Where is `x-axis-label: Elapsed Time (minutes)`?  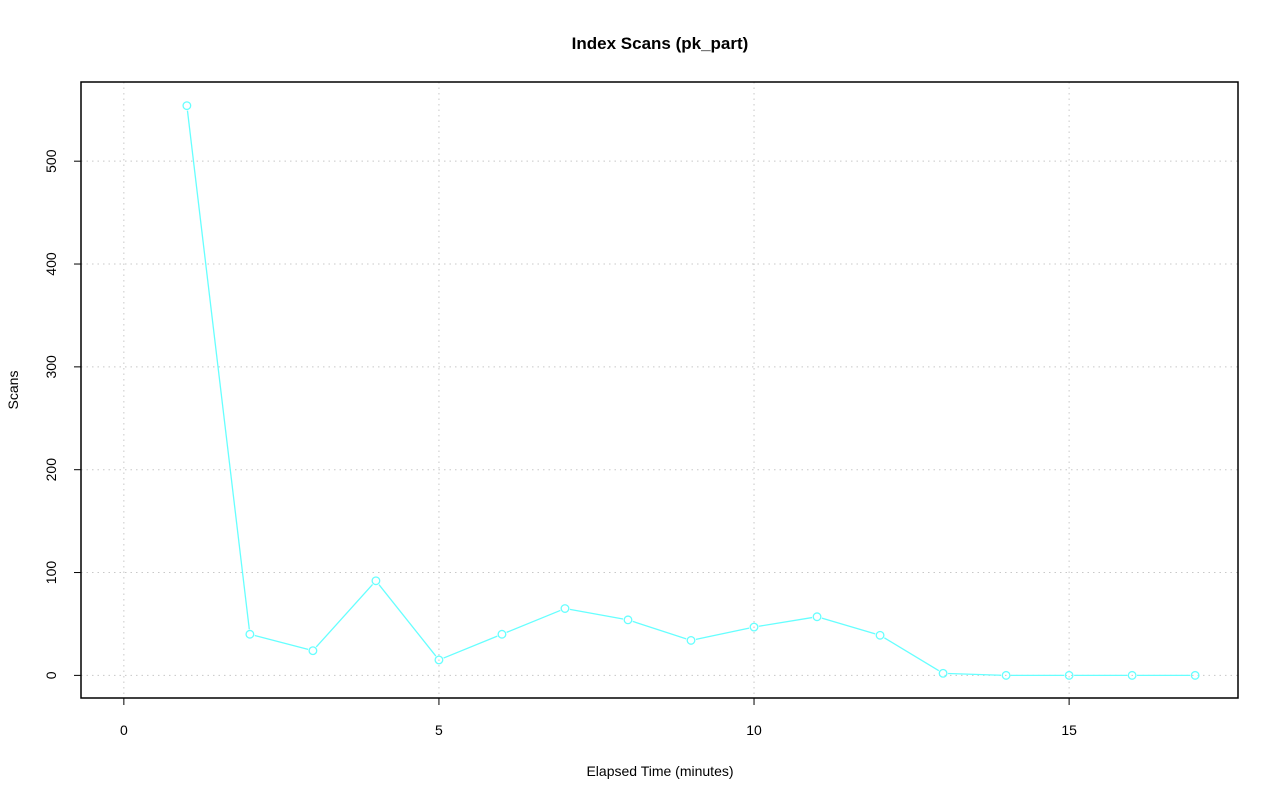 x-axis-label: Elapsed Time (minutes) is located at coordinates (659, 771).